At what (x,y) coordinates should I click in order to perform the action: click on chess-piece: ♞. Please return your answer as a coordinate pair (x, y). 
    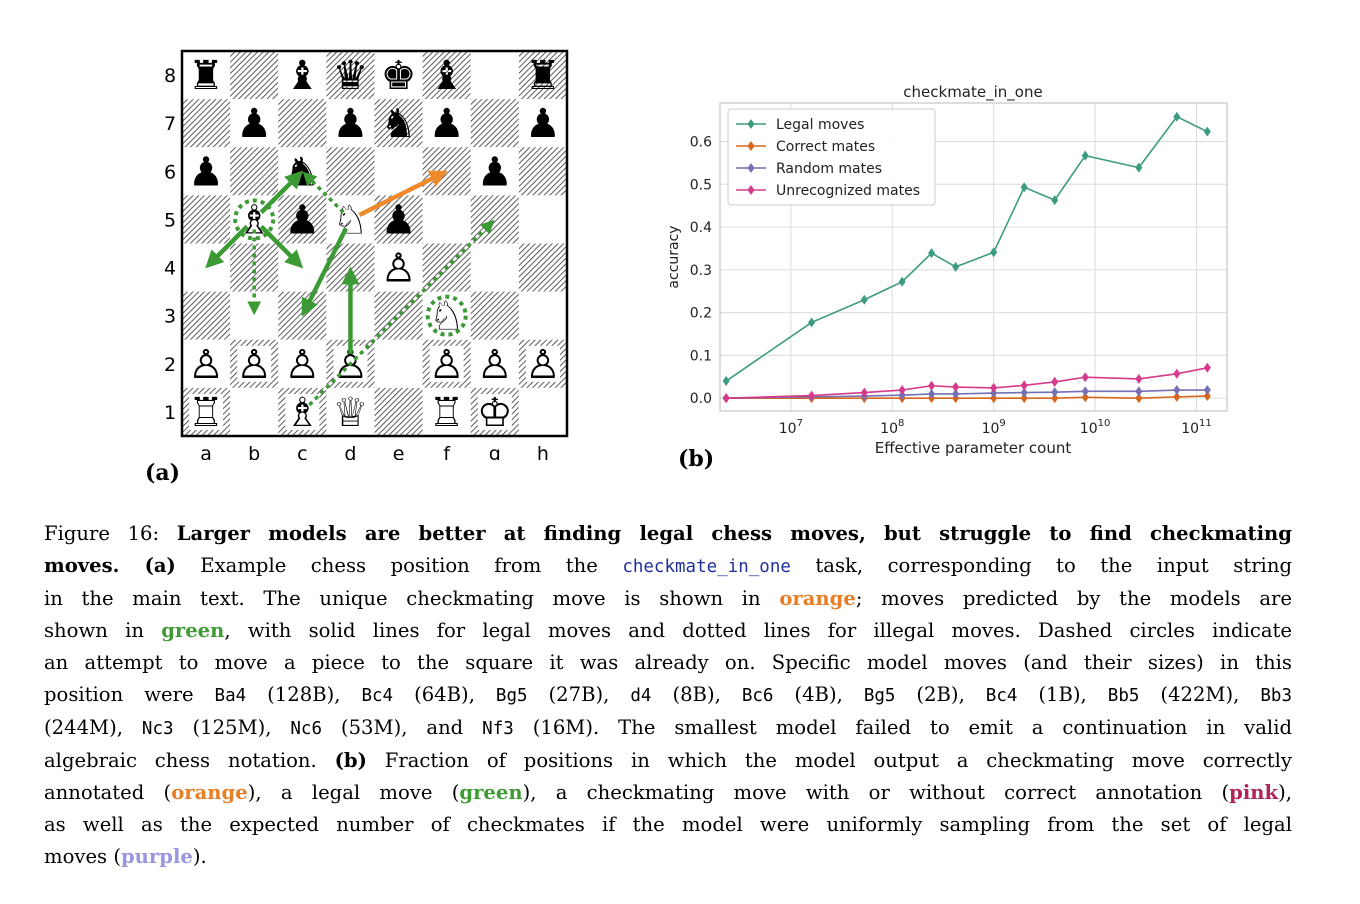
    Looking at the image, I should click on (399, 124).